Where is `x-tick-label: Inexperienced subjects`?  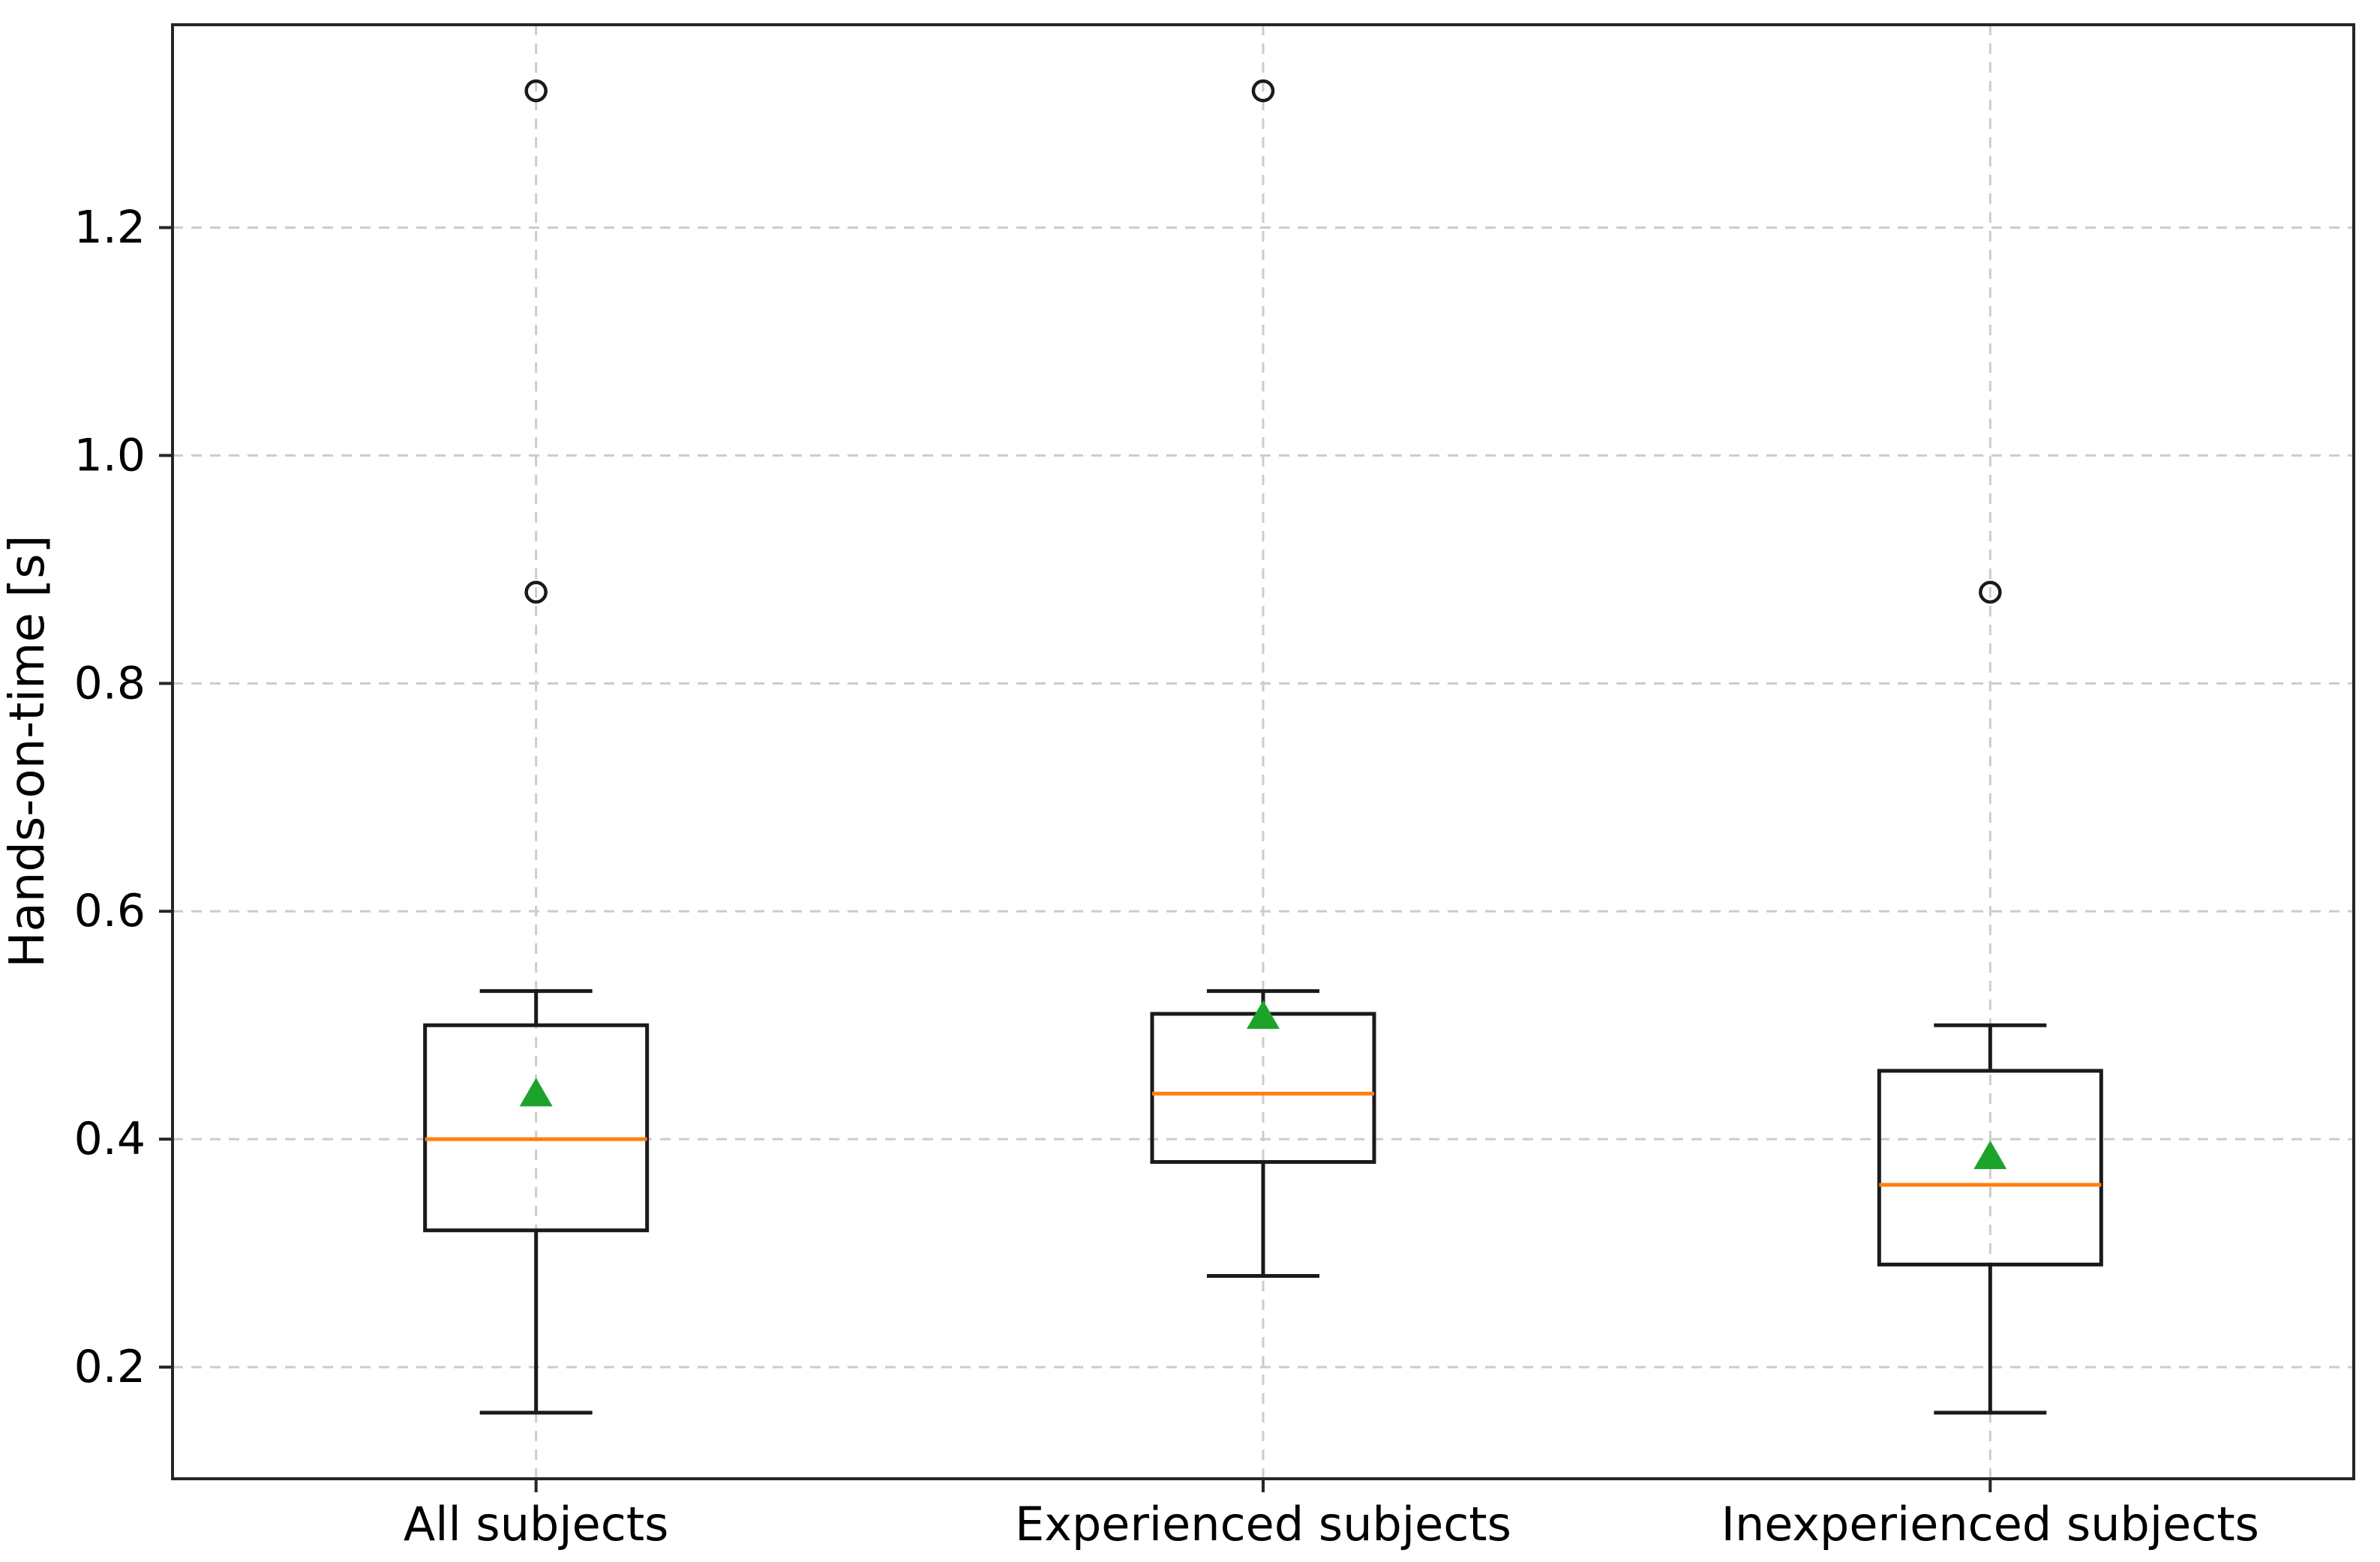
x-tick-label: Inexperienced subjects is located at coordinates (1990, 1524).